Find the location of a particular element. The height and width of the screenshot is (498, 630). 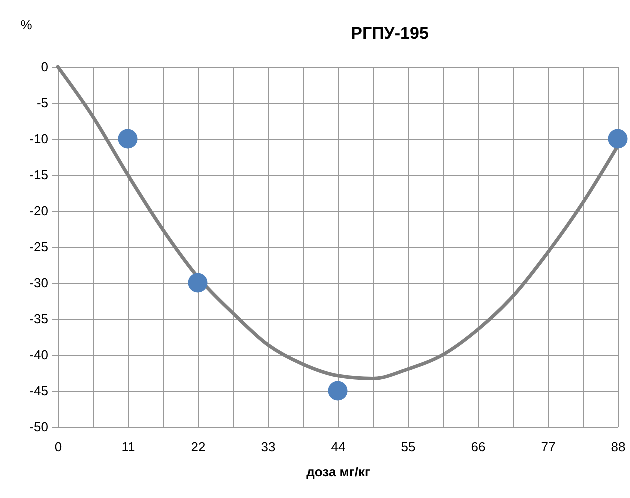

y-tick-label: -45 is located at coordinates (39, 391).